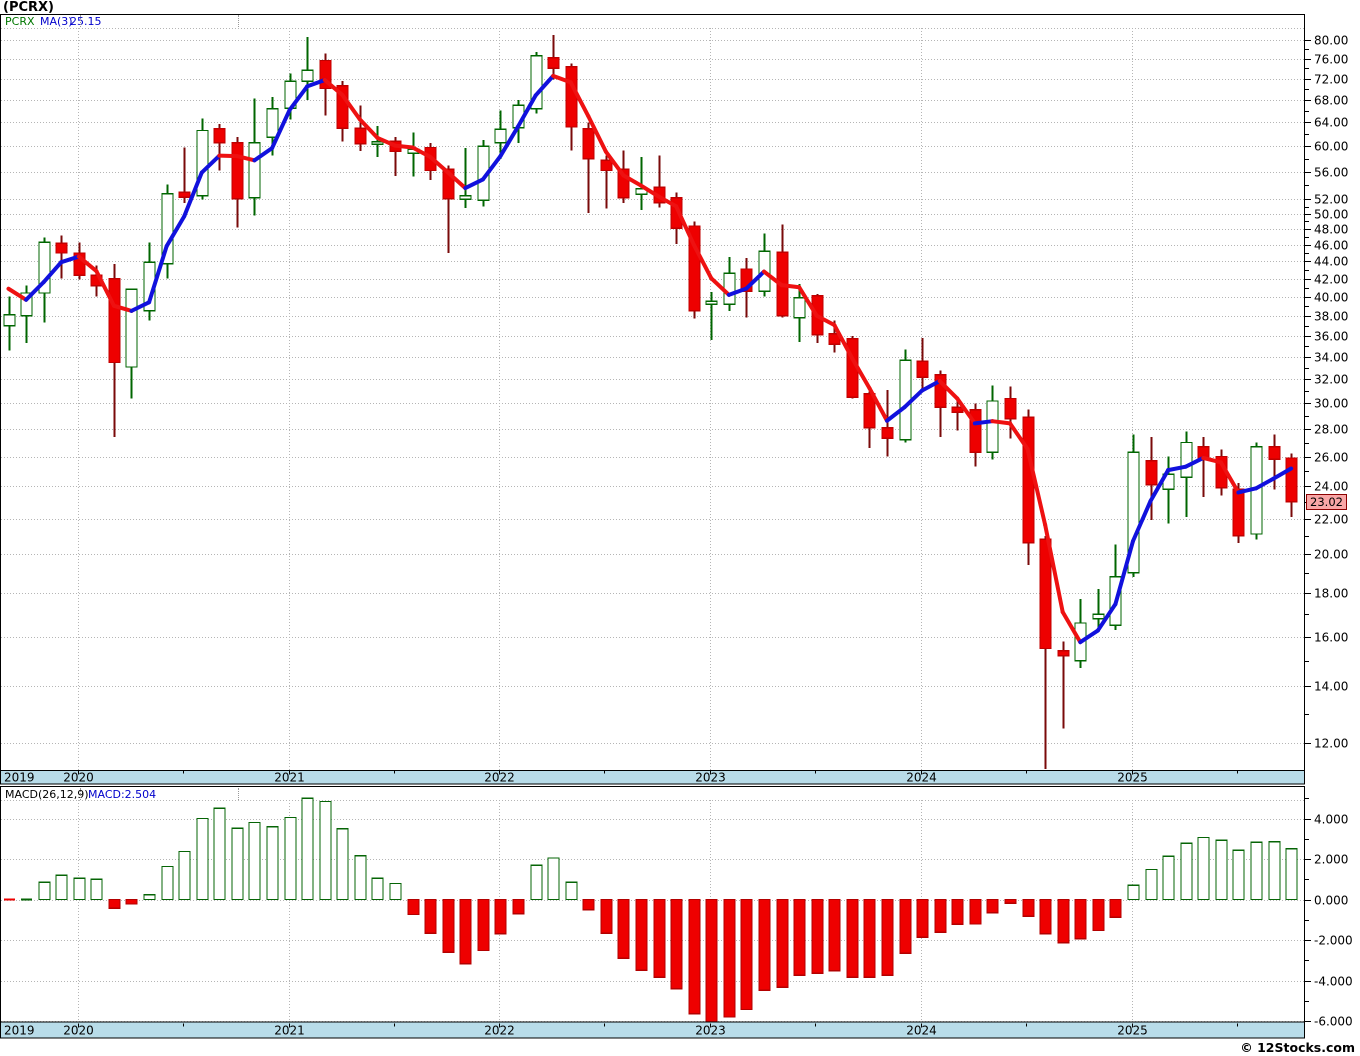 This screenshot has width=1360, height=1056. I want to click on year-label: 2020, so click(78, 1031).